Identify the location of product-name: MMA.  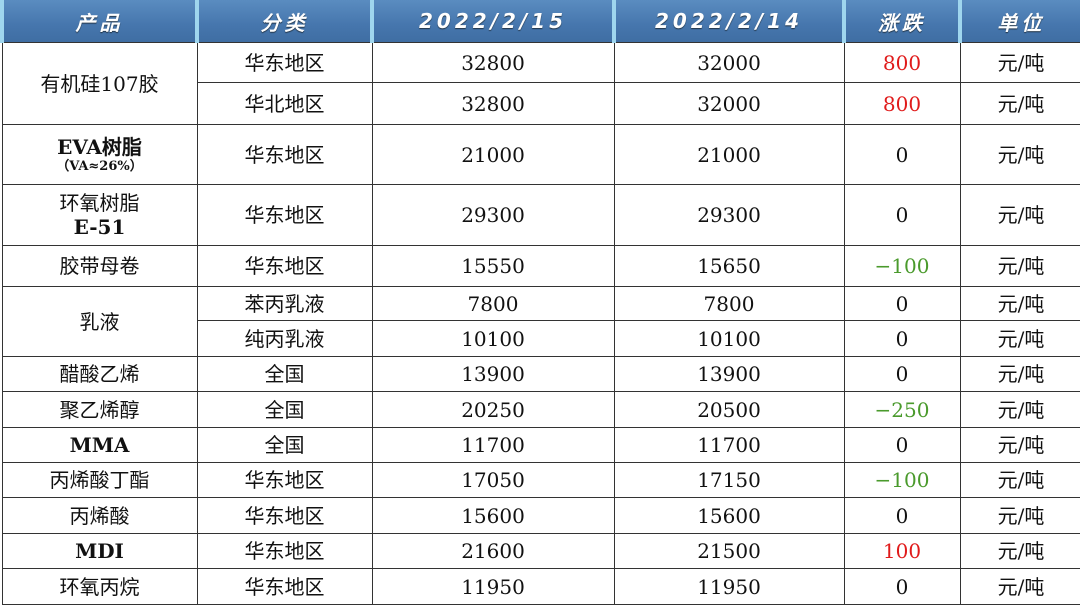
(99, 445).